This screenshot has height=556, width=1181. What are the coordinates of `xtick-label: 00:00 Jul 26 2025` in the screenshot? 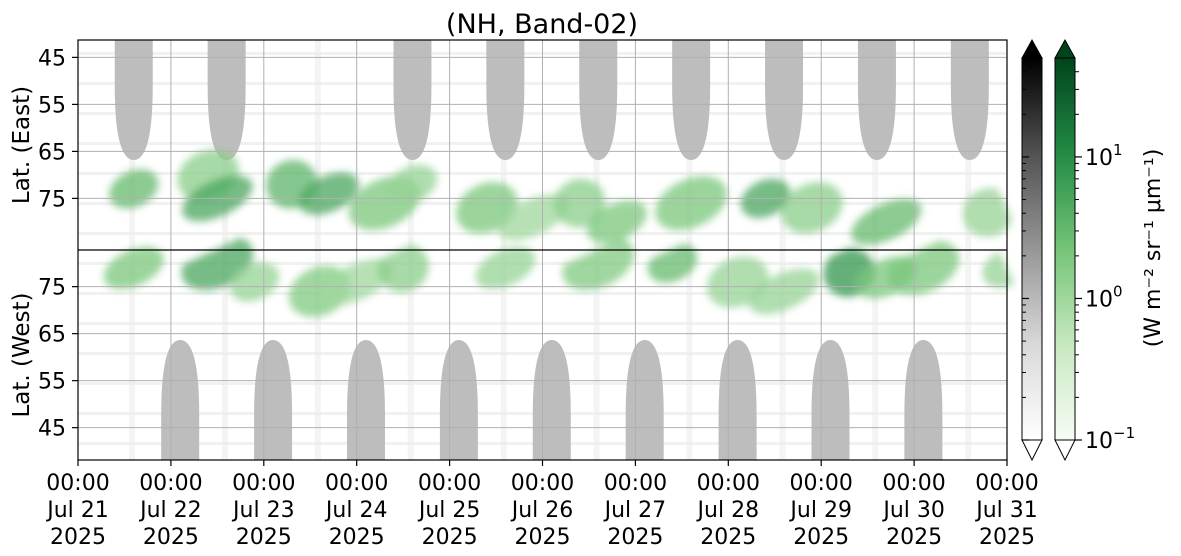 It's located at (542, 510).